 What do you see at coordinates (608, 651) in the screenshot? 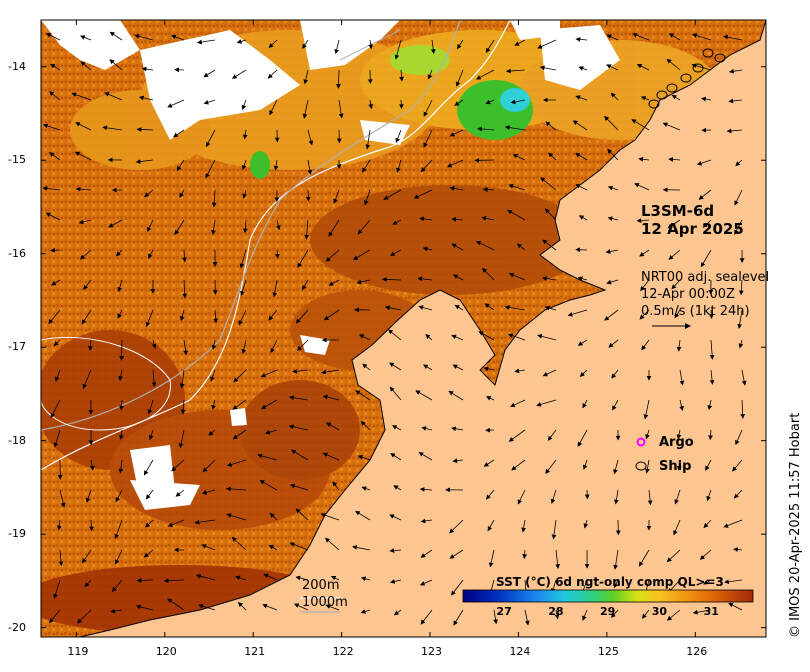
I see `x-tick-label: 125` at bounding box center [608, 651].